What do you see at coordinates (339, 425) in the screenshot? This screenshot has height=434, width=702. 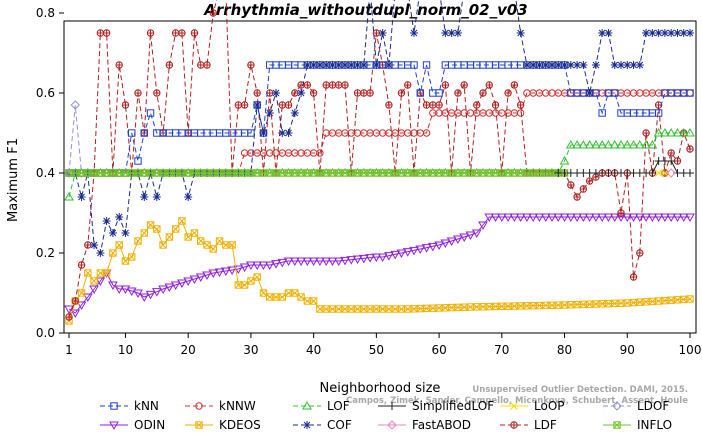 I see `legend-label-cof: COF` at bounding box center [339, 425].